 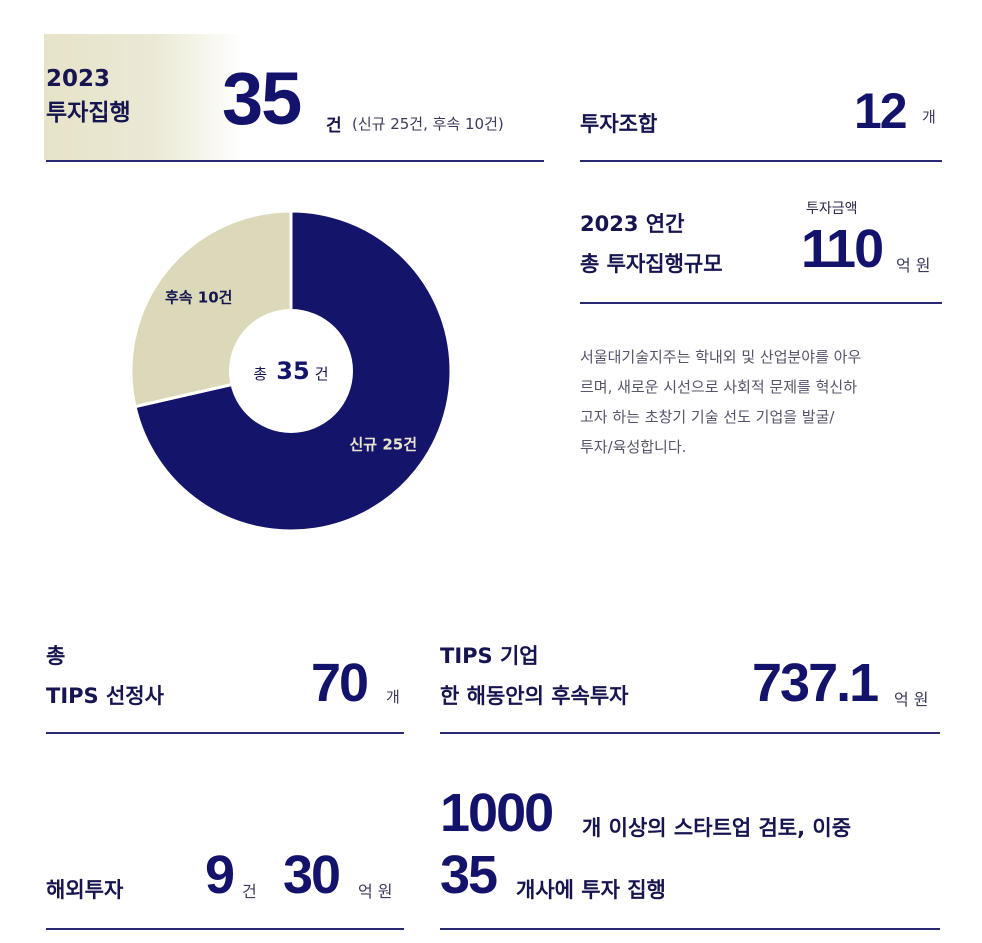 What do you see at coordinates (929, 117) in the screenshot?
I see `fund-unit: 개` at bounding box center [929, 117].